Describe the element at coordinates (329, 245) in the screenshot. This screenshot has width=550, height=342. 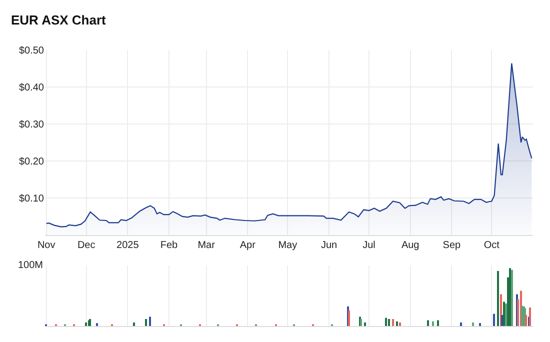
I see `x-tick-label: Jun` at that location.